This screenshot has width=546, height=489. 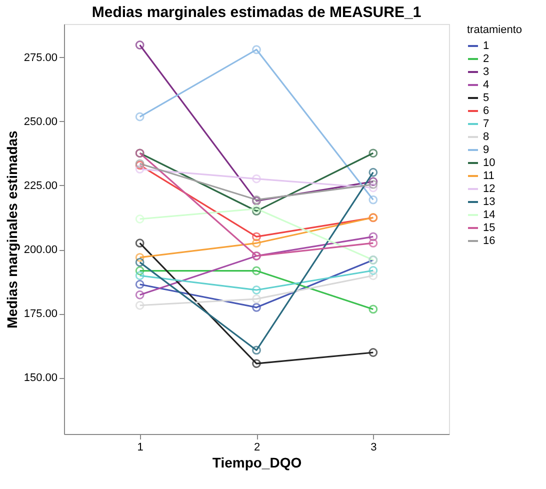 What do you see at coordinates (489, 215) in the screenshot?
I see `legend-label: 14` at bounding box center [489, 215].